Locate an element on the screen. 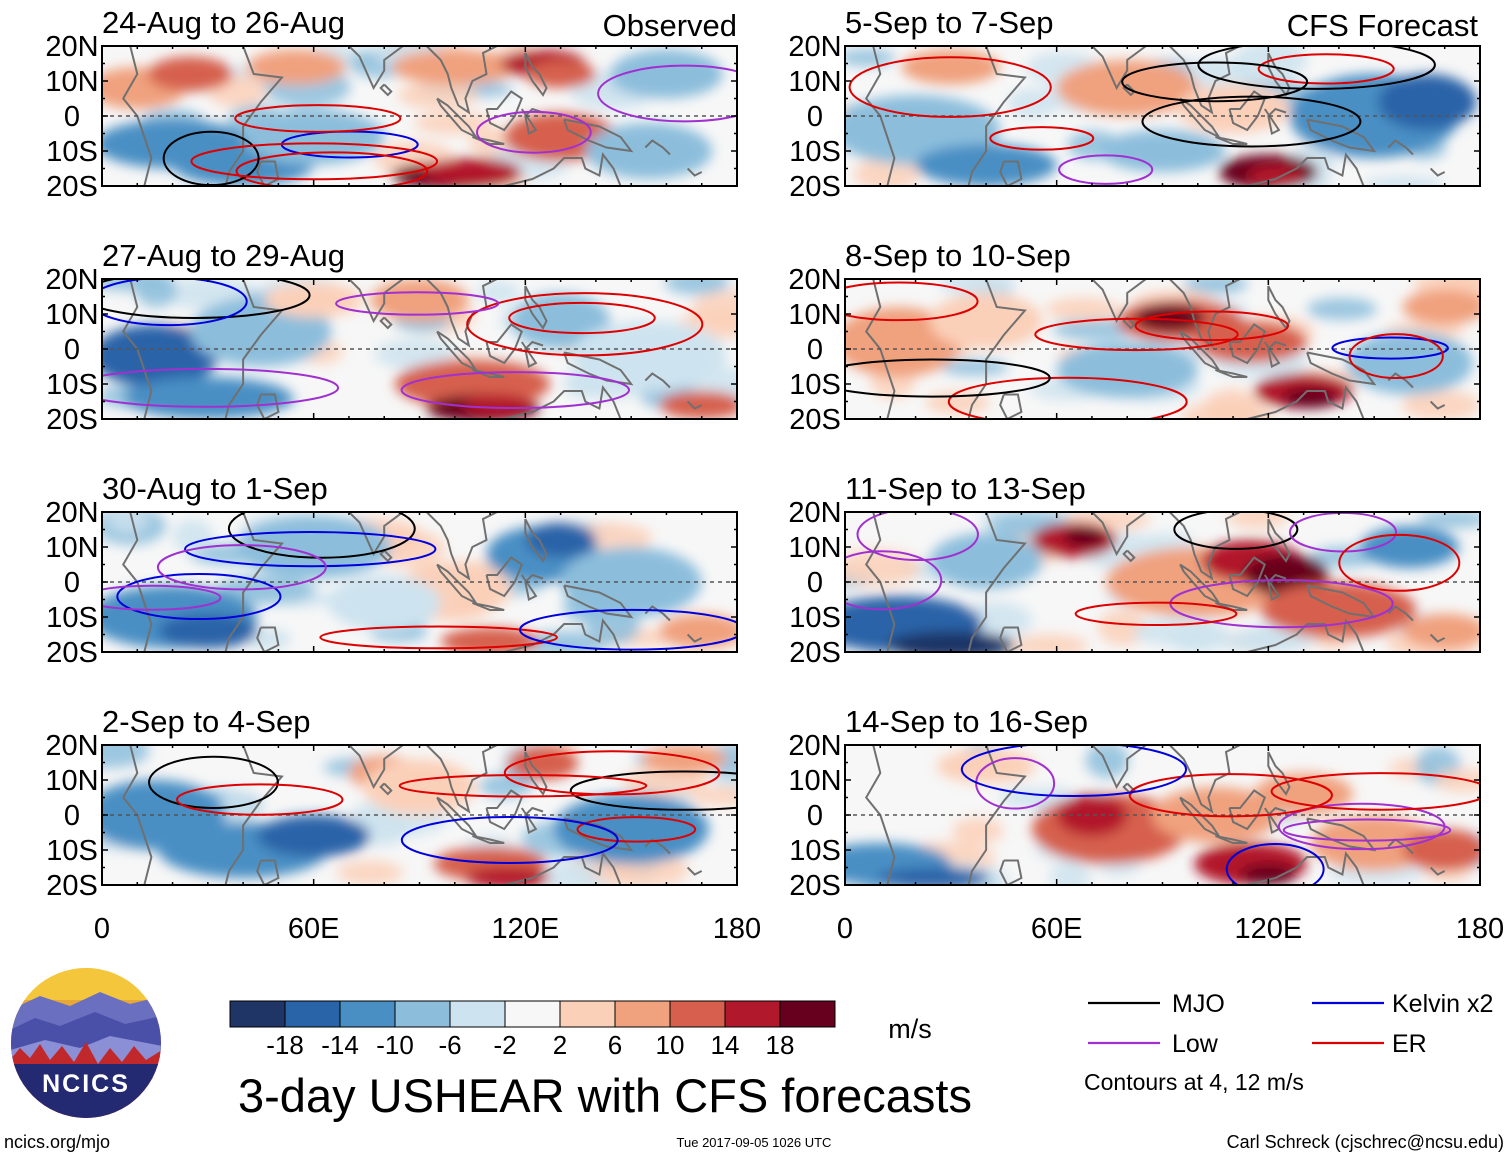 The image size is (1510, 1158). axis-layer: 0 60E 120E 180 0 60E 120E 180 is located at coordinates (799, 929).